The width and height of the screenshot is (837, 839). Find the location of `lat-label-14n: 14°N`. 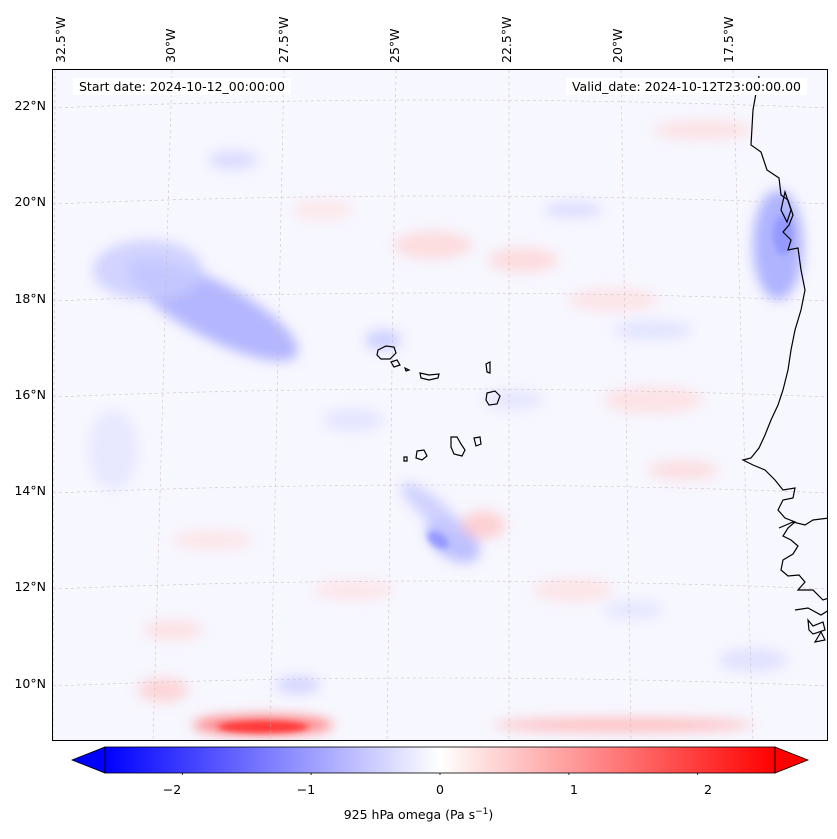

lat-label-14n: 14°N is located at coordinates (30, 490).